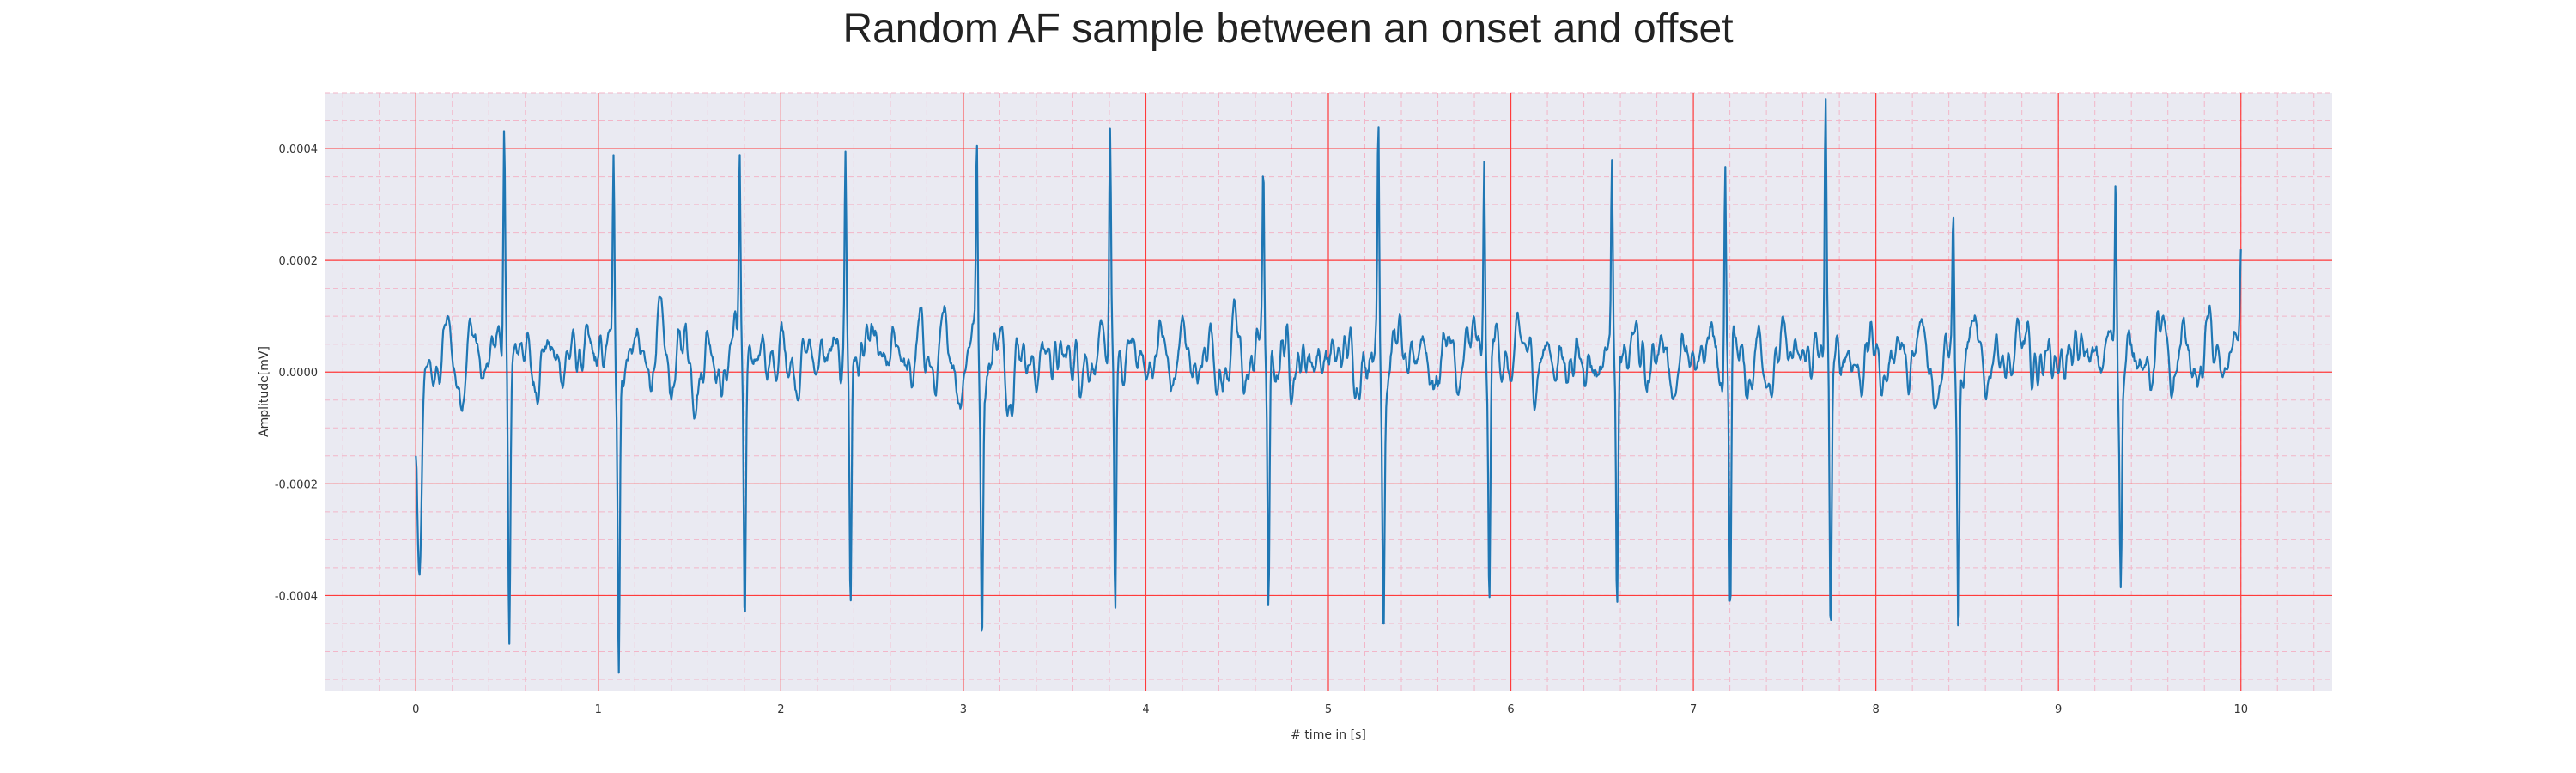 This screenshot has height=773, width=2576. I want to click on x-tick-label: 6, so click(1510, 709).